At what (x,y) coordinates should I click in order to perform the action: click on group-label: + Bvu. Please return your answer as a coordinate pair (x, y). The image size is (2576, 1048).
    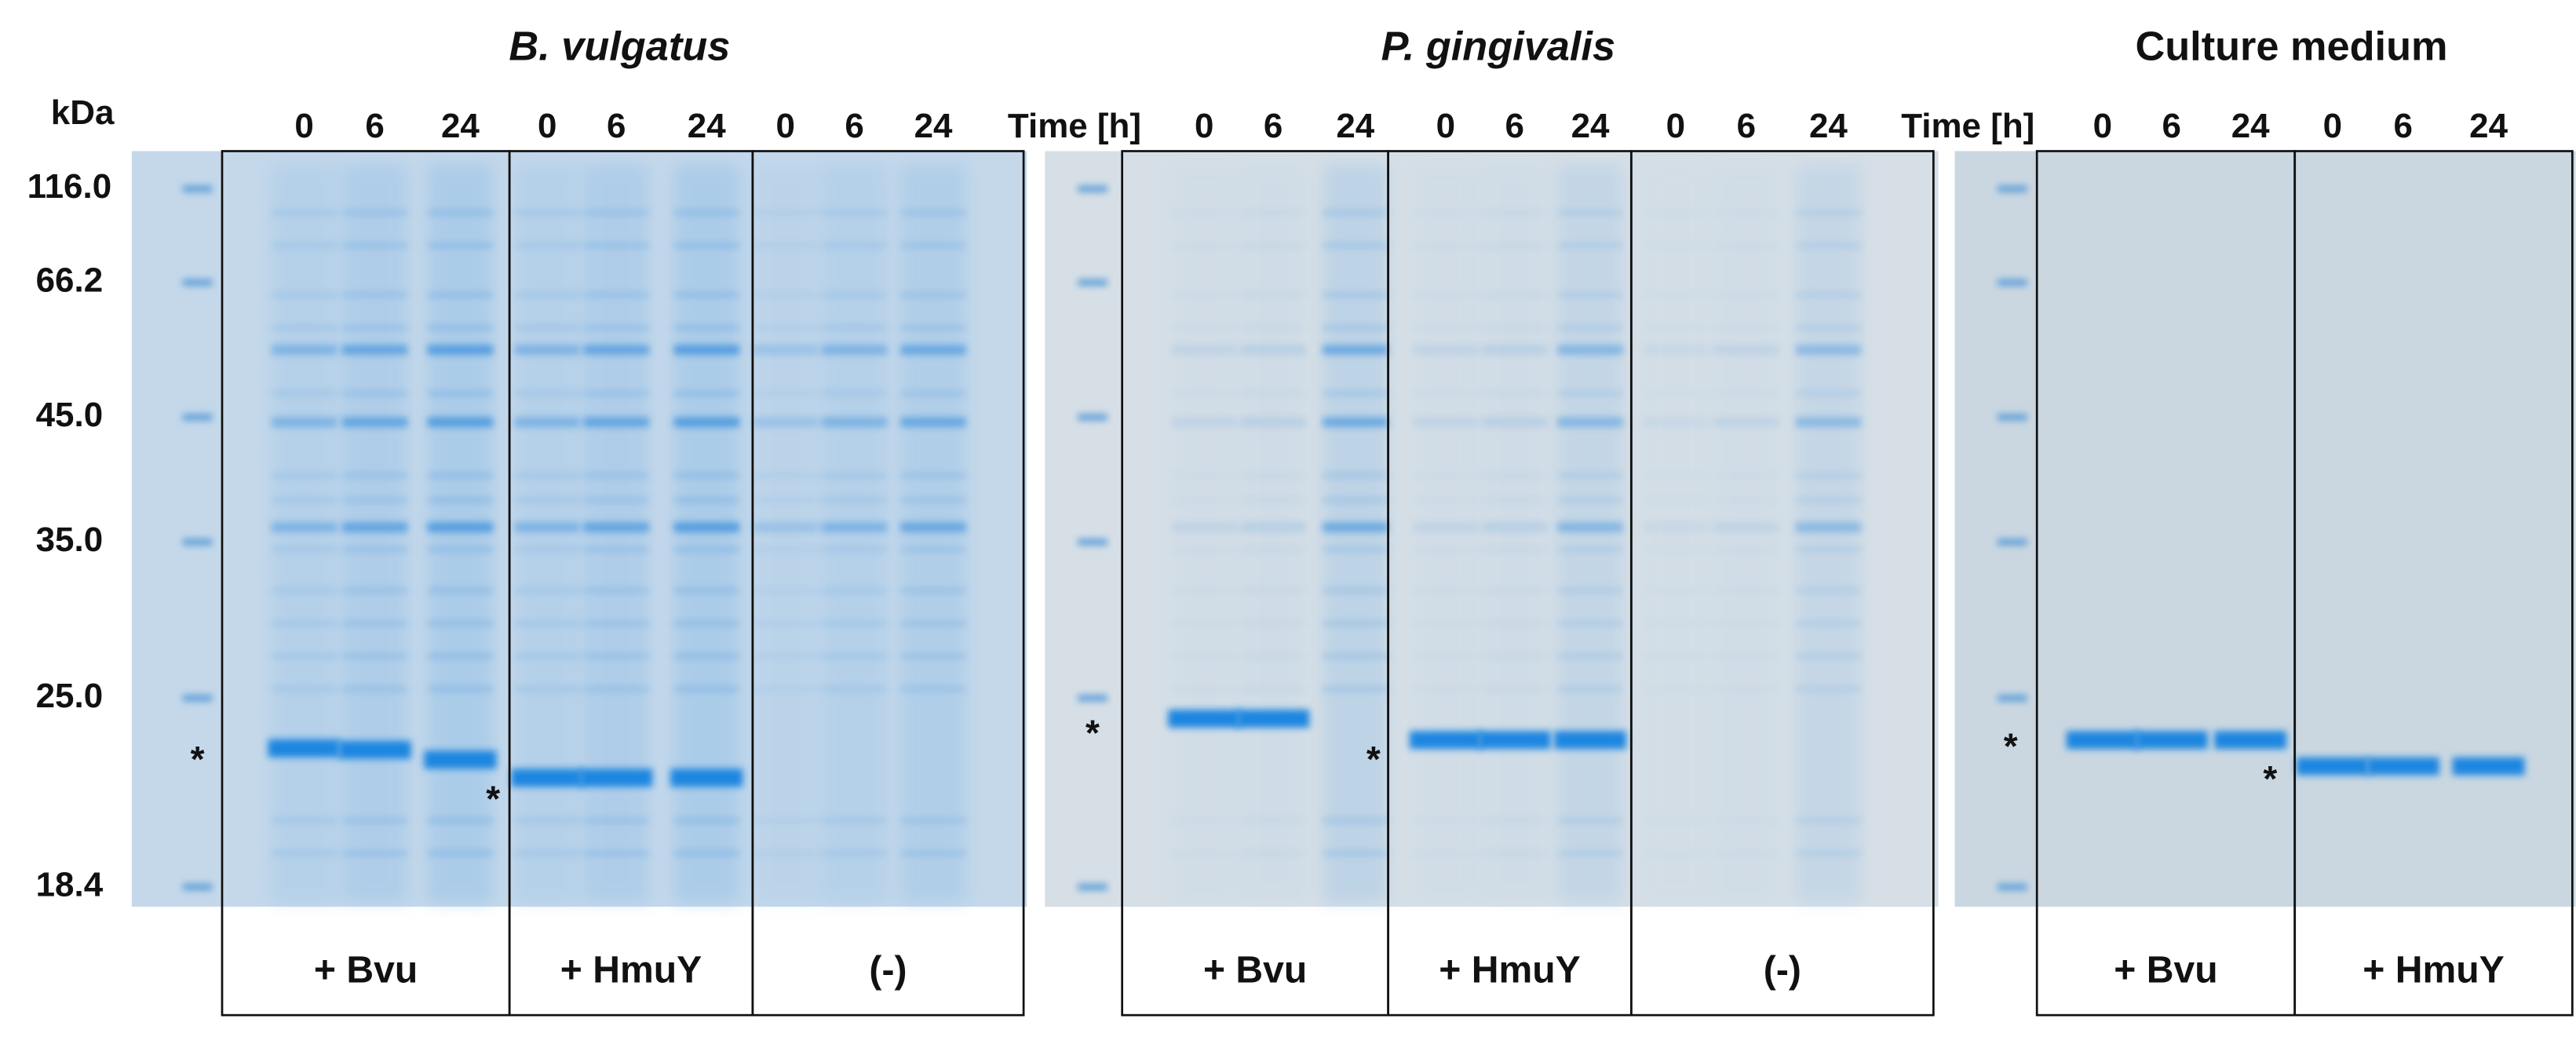
    Looking at the image, I should click on (1255, 969).